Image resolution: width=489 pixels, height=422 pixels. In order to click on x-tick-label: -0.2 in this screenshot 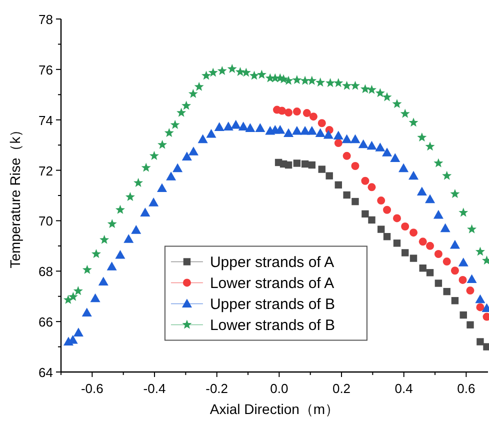, I will do `click(217, 388)`.